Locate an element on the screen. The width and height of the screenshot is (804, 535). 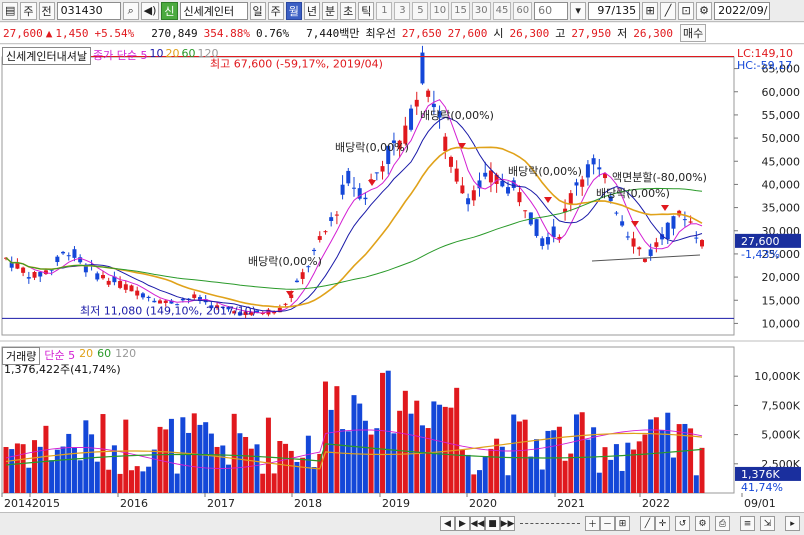
interval-45: 45 is located at coordinates (502, 10).